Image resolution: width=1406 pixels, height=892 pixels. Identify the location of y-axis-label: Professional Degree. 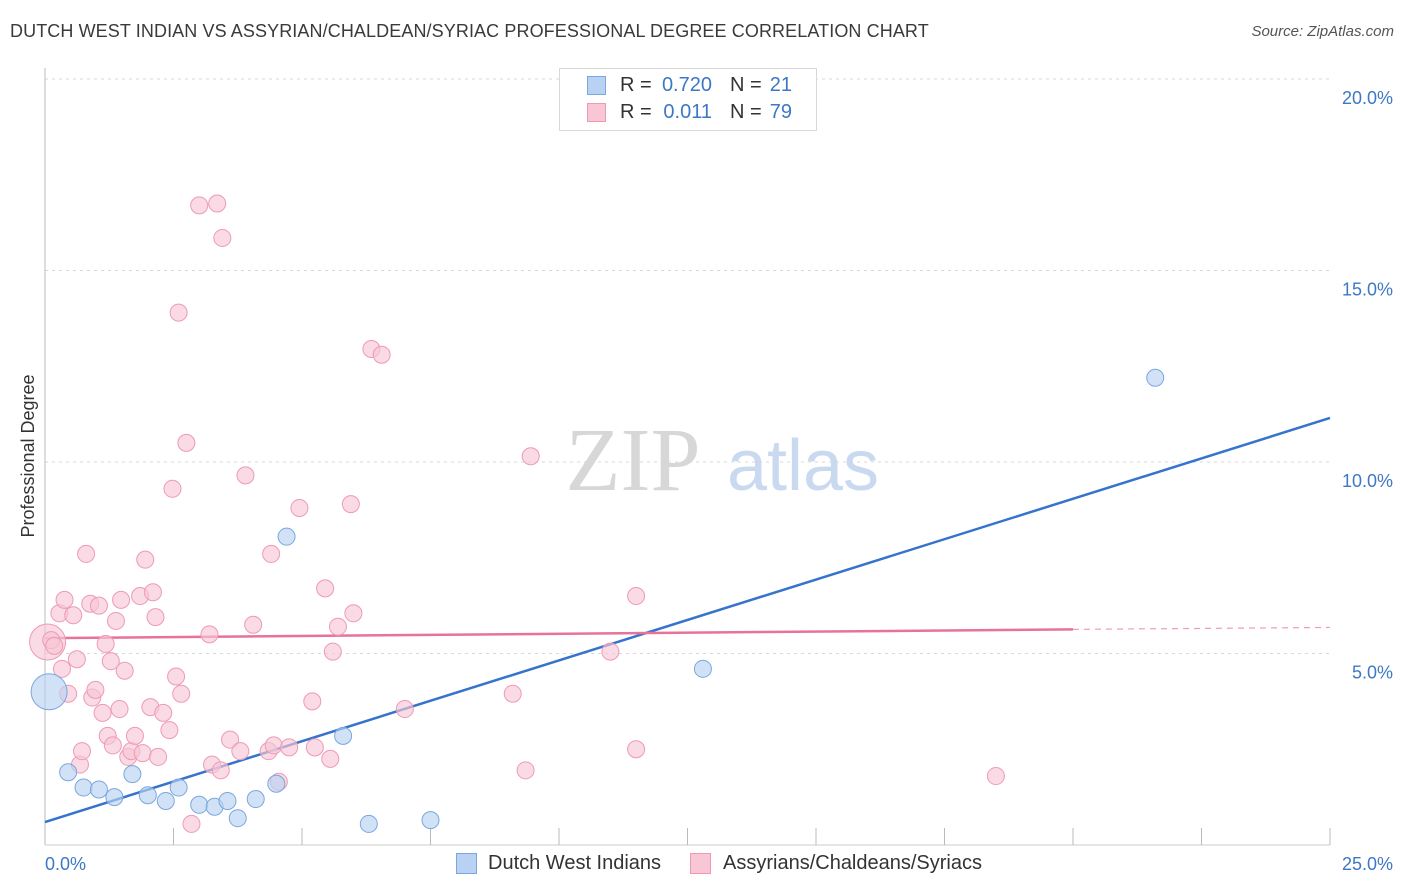
(28, 455).